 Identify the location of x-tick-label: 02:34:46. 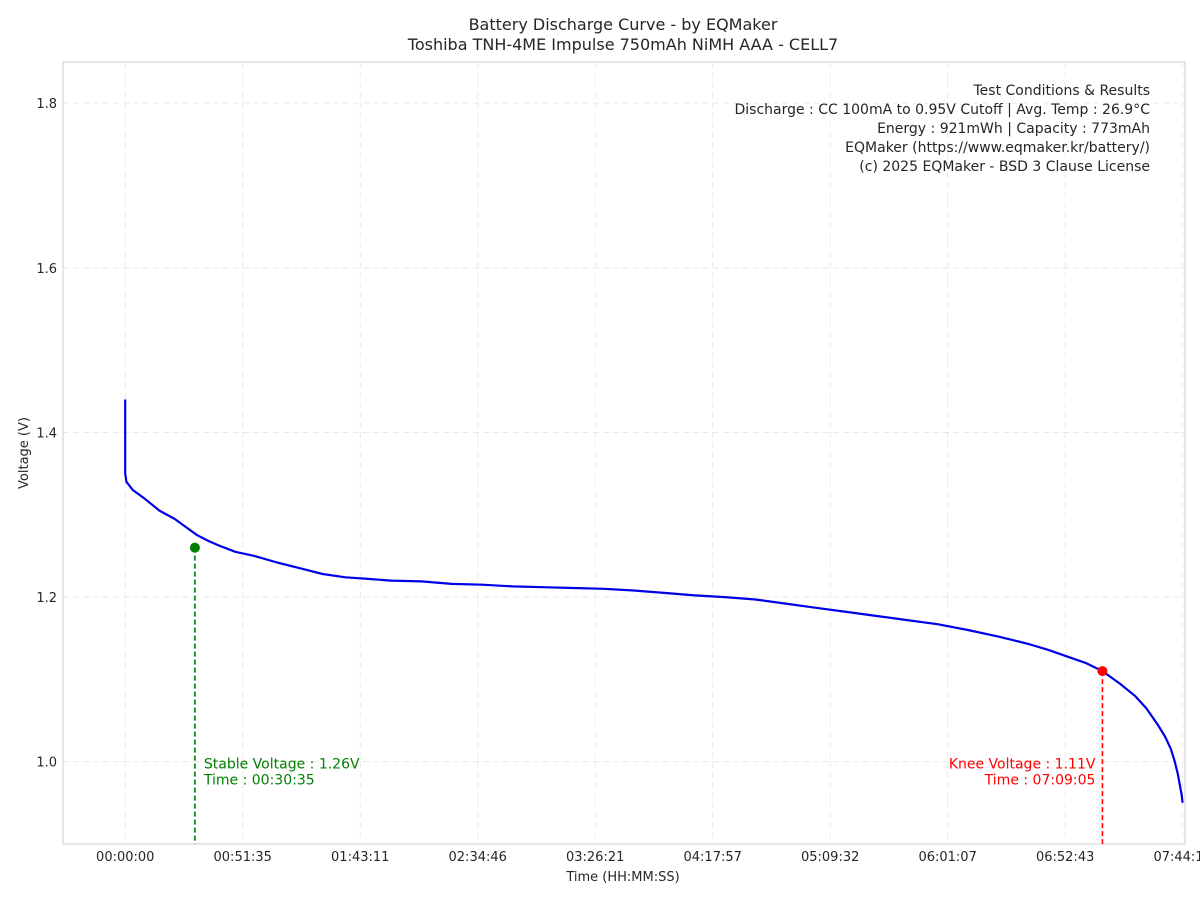
(478, 857).